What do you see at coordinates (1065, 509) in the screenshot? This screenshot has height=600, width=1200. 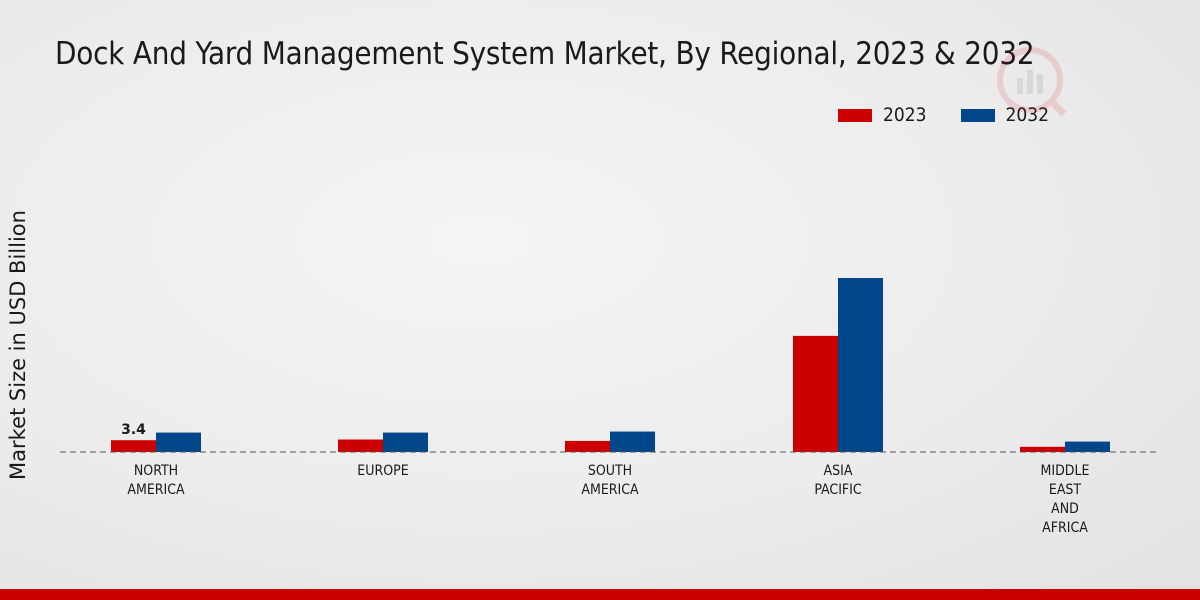 I see `x-tick-label: AND` at bounding box center [1065, 509].